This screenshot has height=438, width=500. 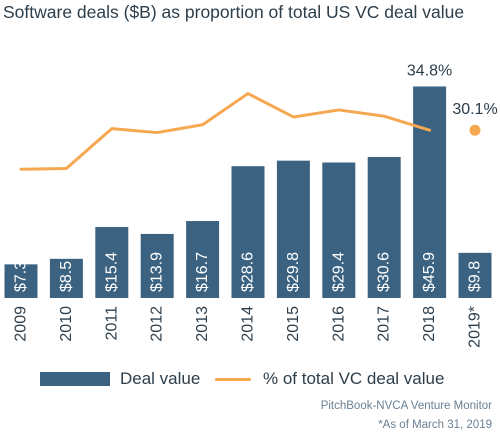 I want to click on legend-item-deal-value: Deal value, so click(x=120, y=379).